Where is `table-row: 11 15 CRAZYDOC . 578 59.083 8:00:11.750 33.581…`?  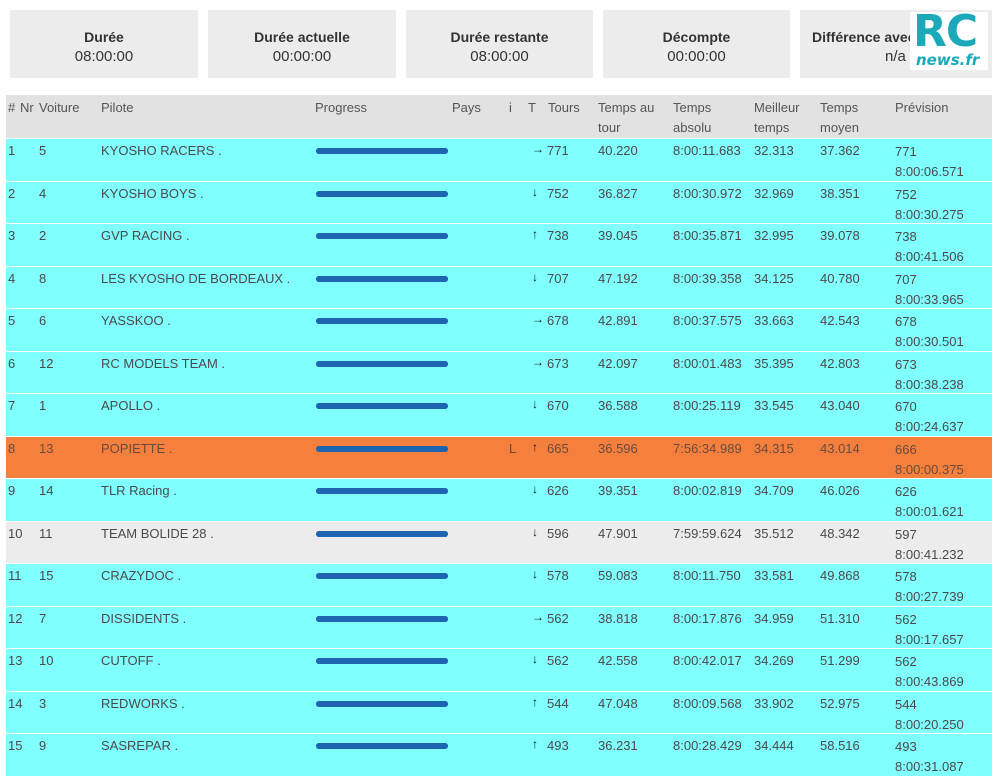 table-row: 11 15 CRAZYDOC . 578 59.083 8:00:11.750 33.581… is located at coordinates (499, 584).